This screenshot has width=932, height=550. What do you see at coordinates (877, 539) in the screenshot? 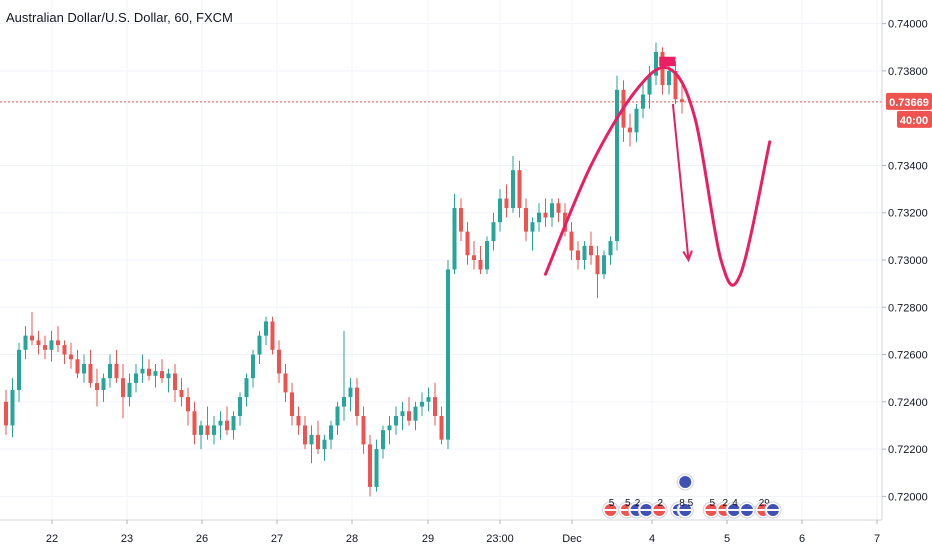
I see `x-tick-label: 7` at bounding box center [877, 539].